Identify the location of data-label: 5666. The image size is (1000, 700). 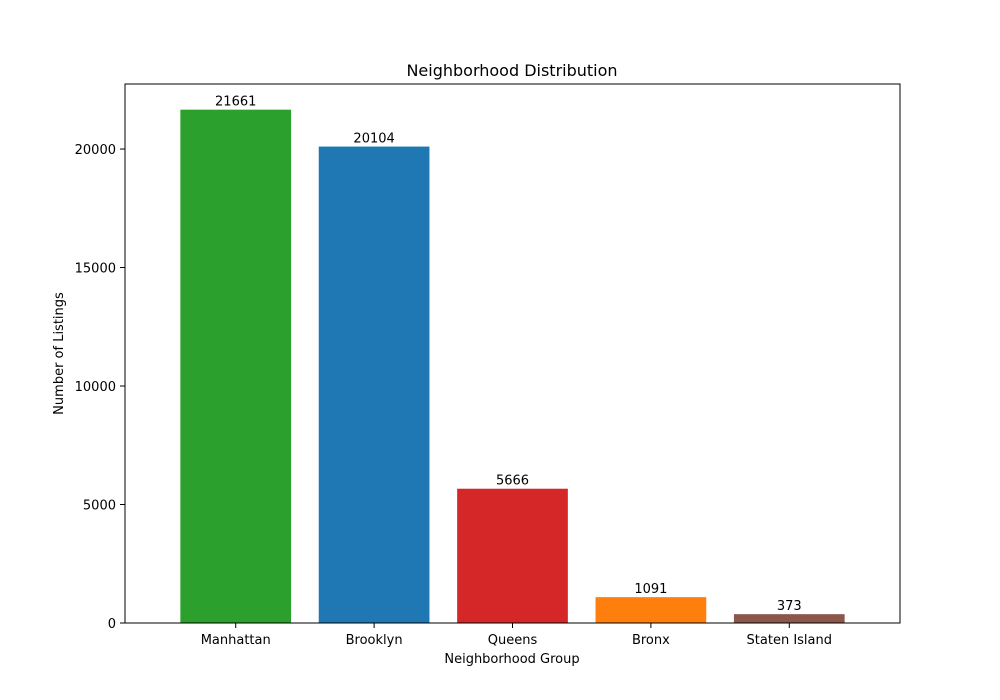
(512, 481).